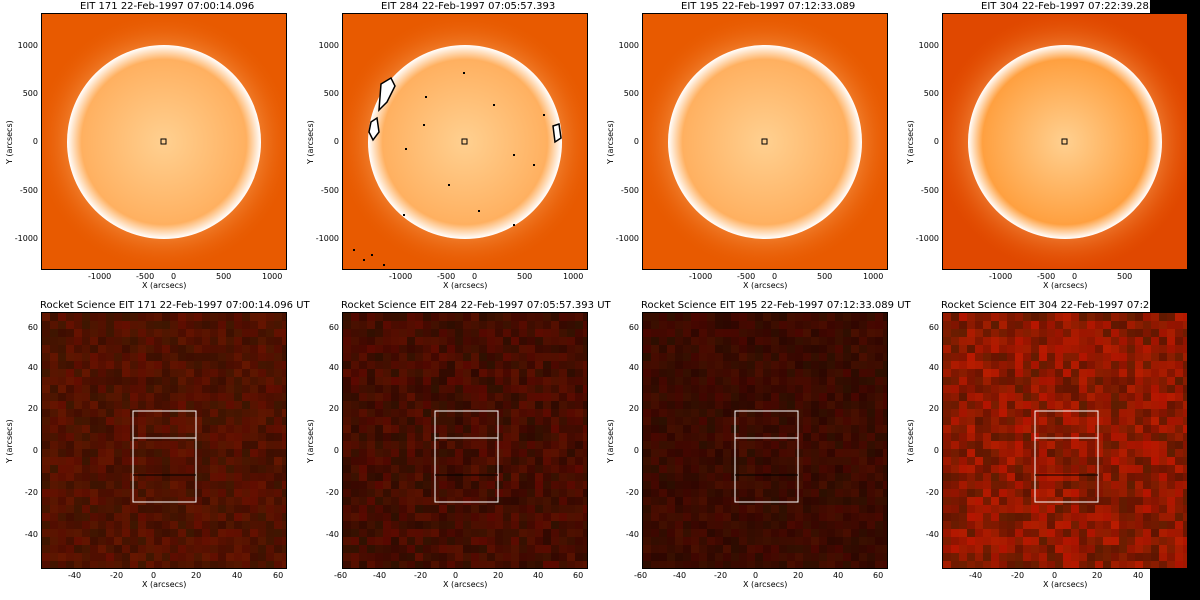  Describe the element at coordinates (1138, 575) in the screenshot. I see `x-tick-label: 40` at that location.